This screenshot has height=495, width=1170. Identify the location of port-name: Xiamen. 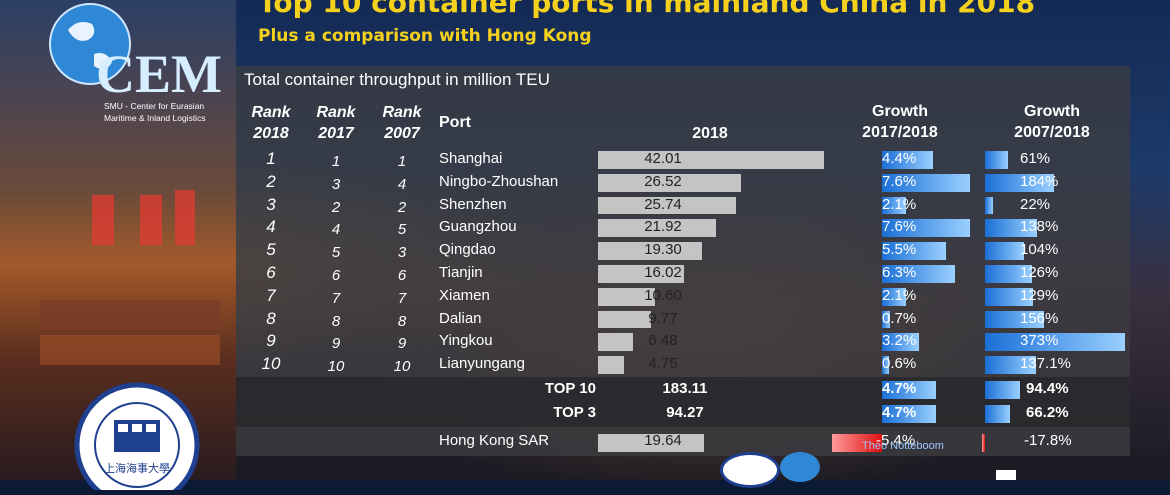
(464, 295).